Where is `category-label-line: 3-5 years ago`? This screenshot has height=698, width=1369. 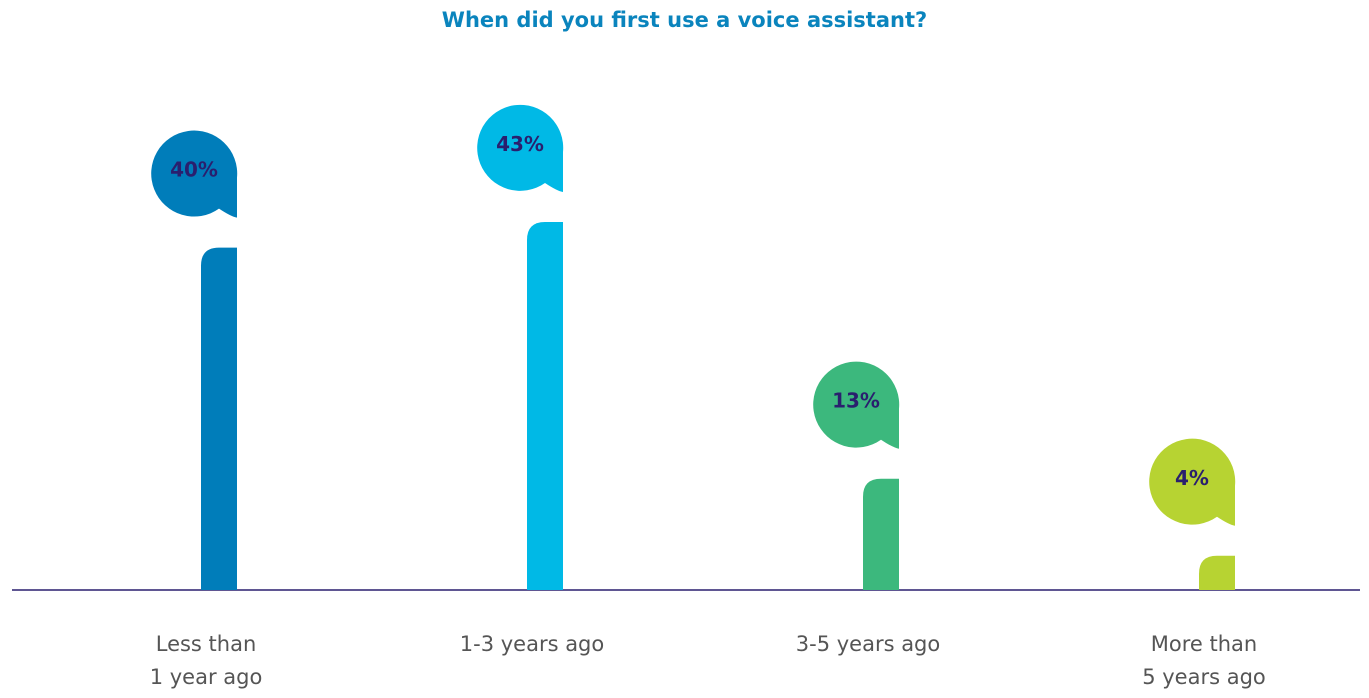 category-label-line: 3-5 years ago is located at coordinates (868, 644).